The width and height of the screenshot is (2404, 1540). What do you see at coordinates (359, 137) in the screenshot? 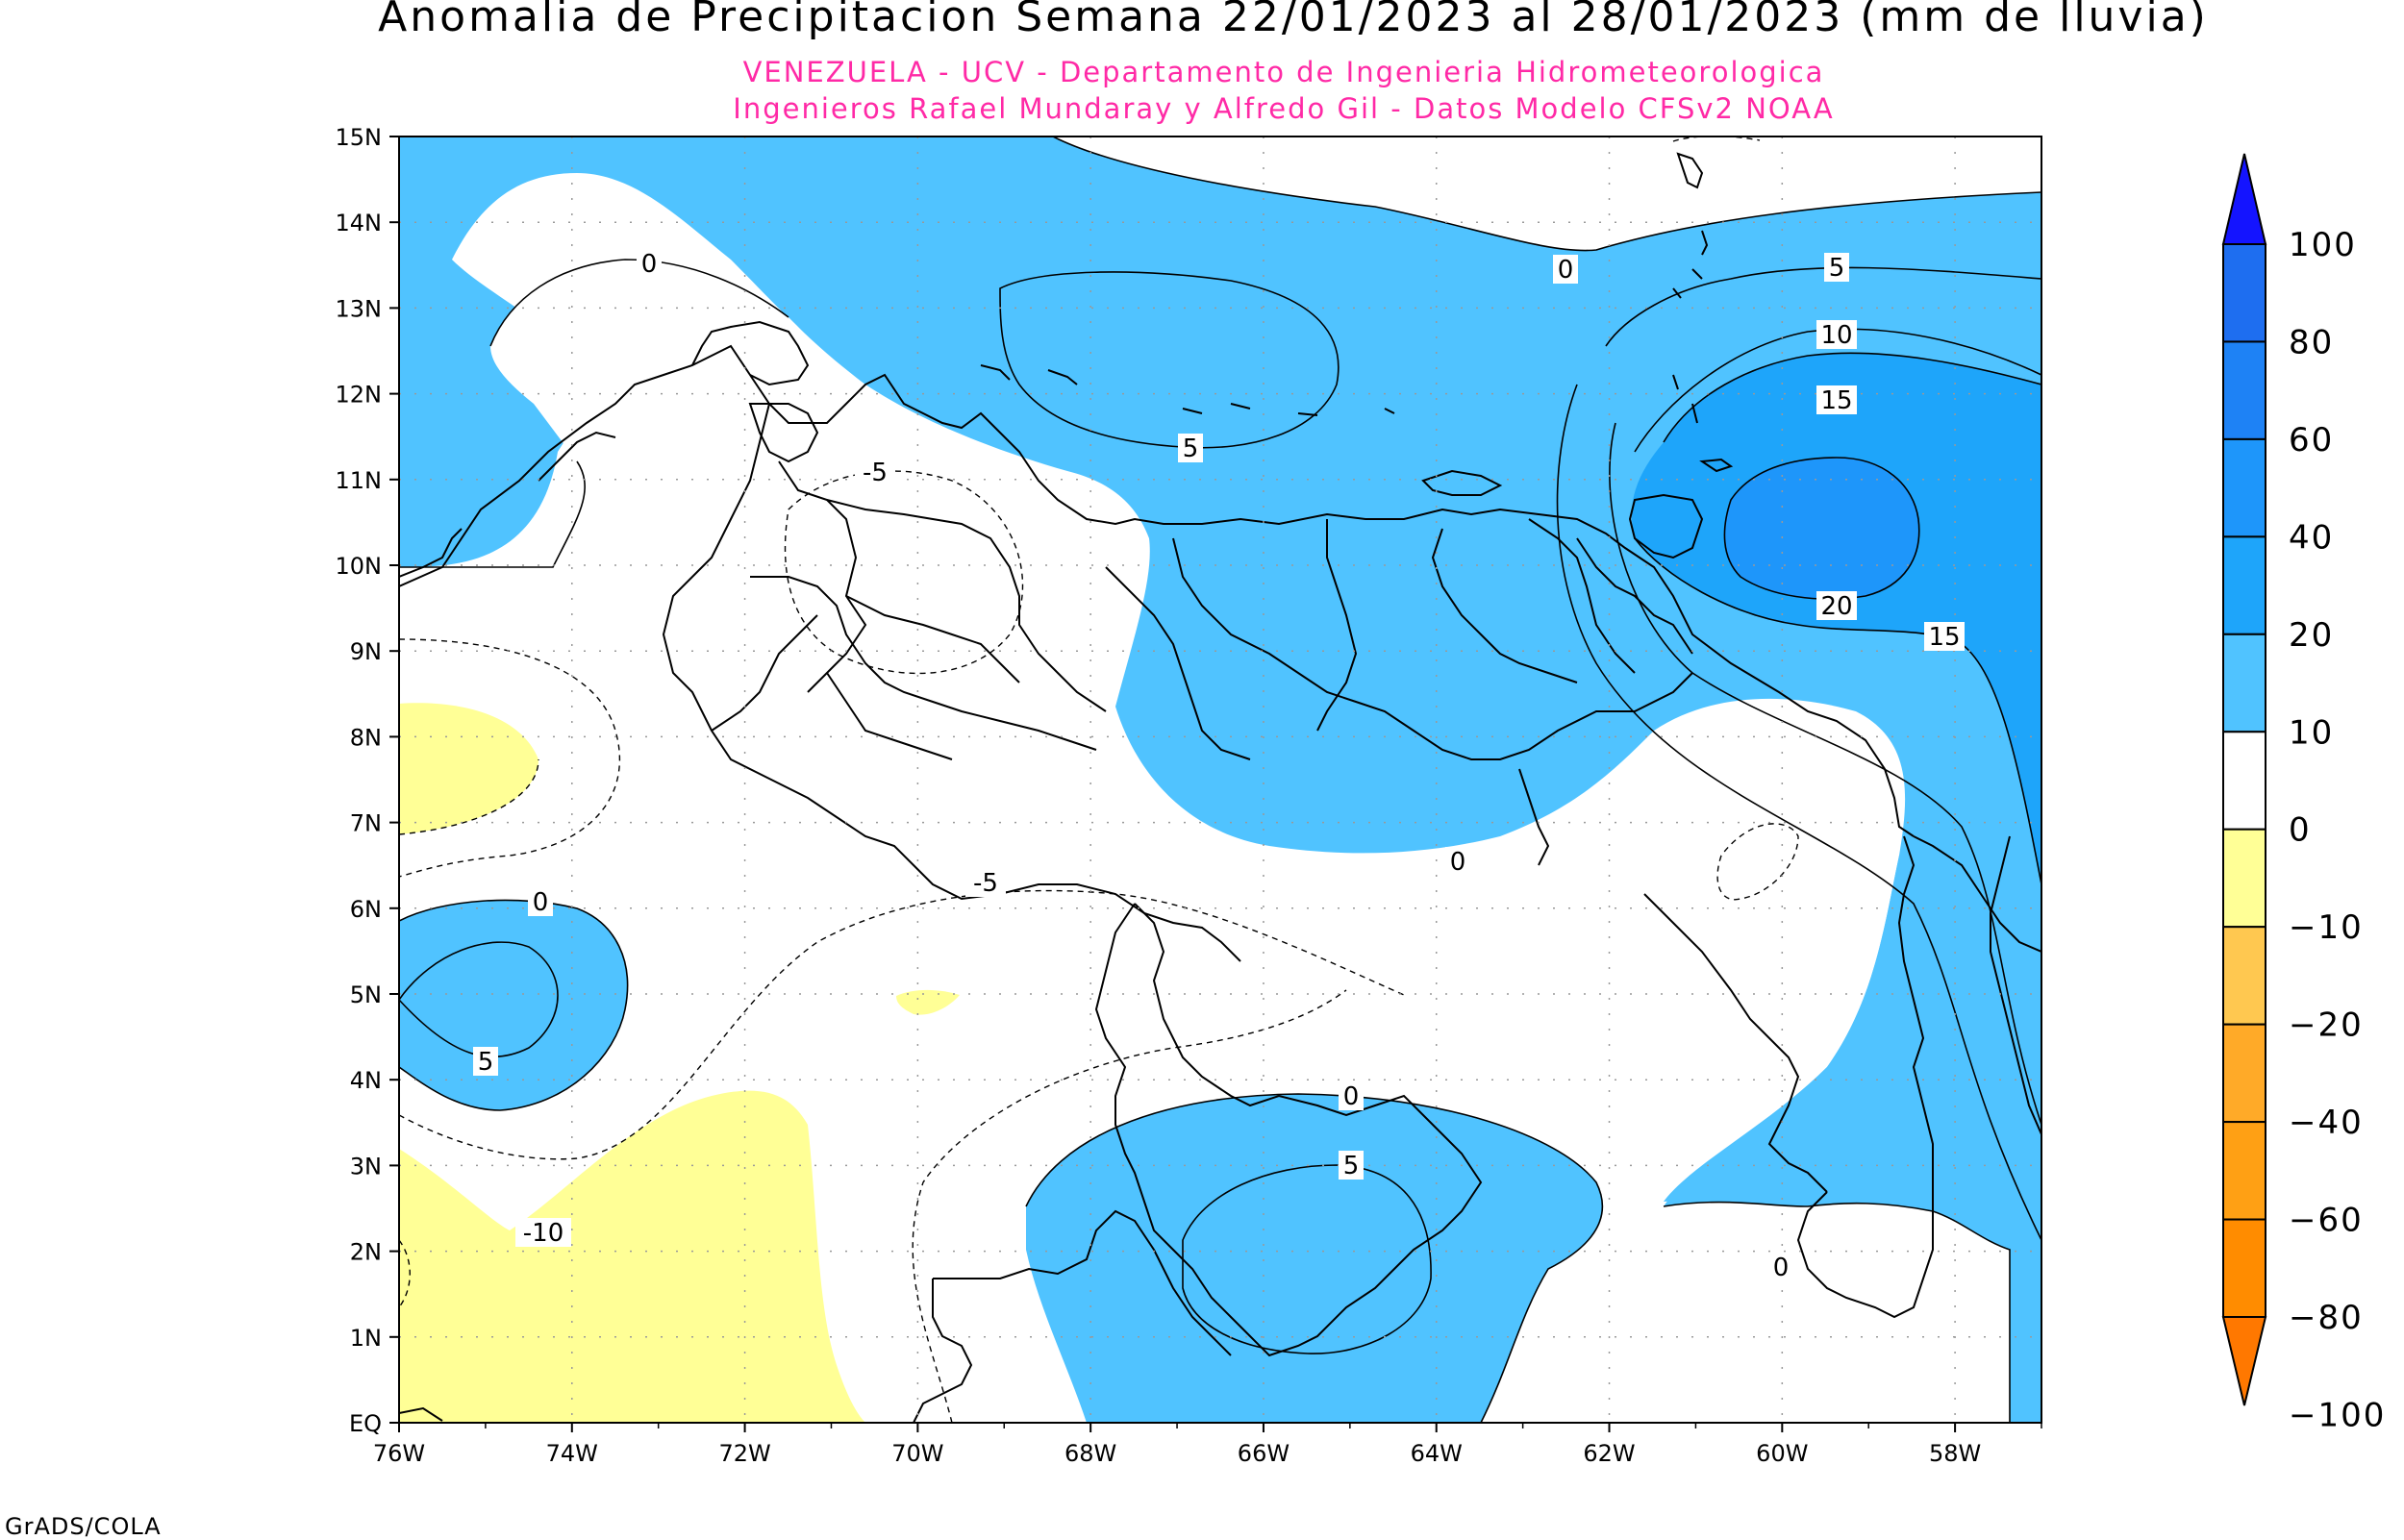
I see `y-tick-label: 15N` at bounding box center [359, 137].